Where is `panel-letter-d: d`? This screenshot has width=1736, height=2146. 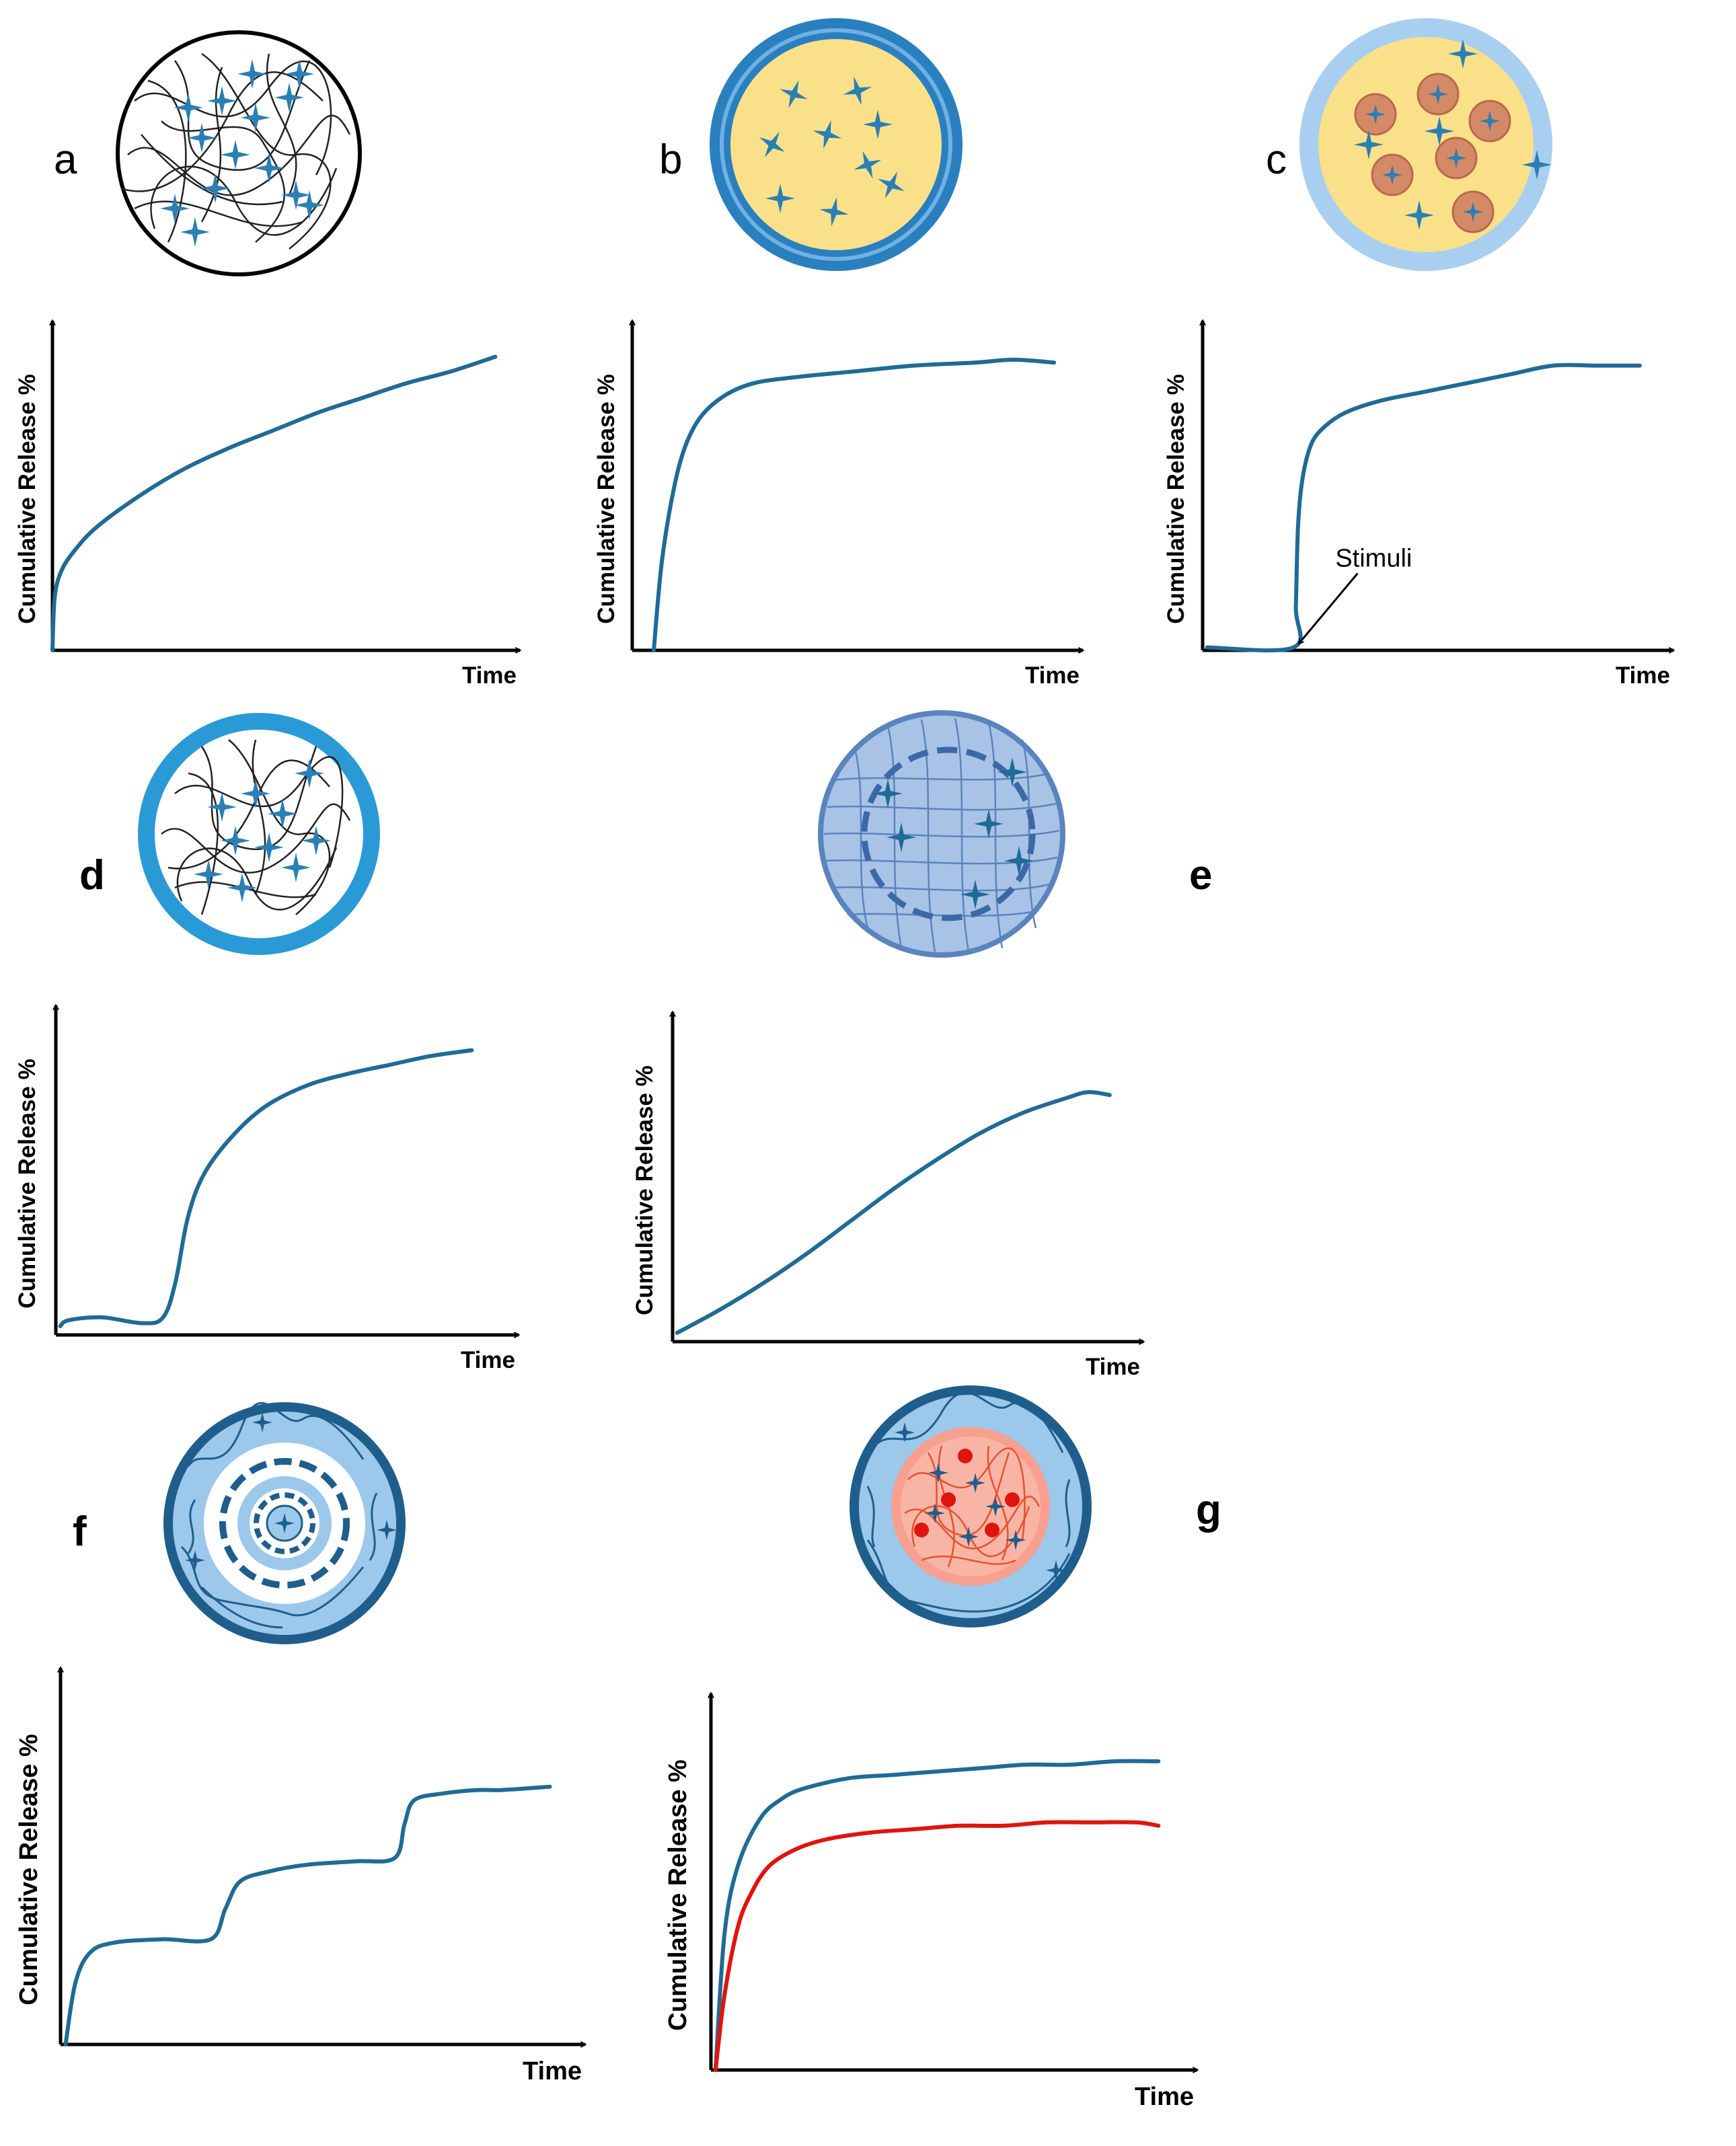
panel-letter-d: d is located at coordinates (92, 875).